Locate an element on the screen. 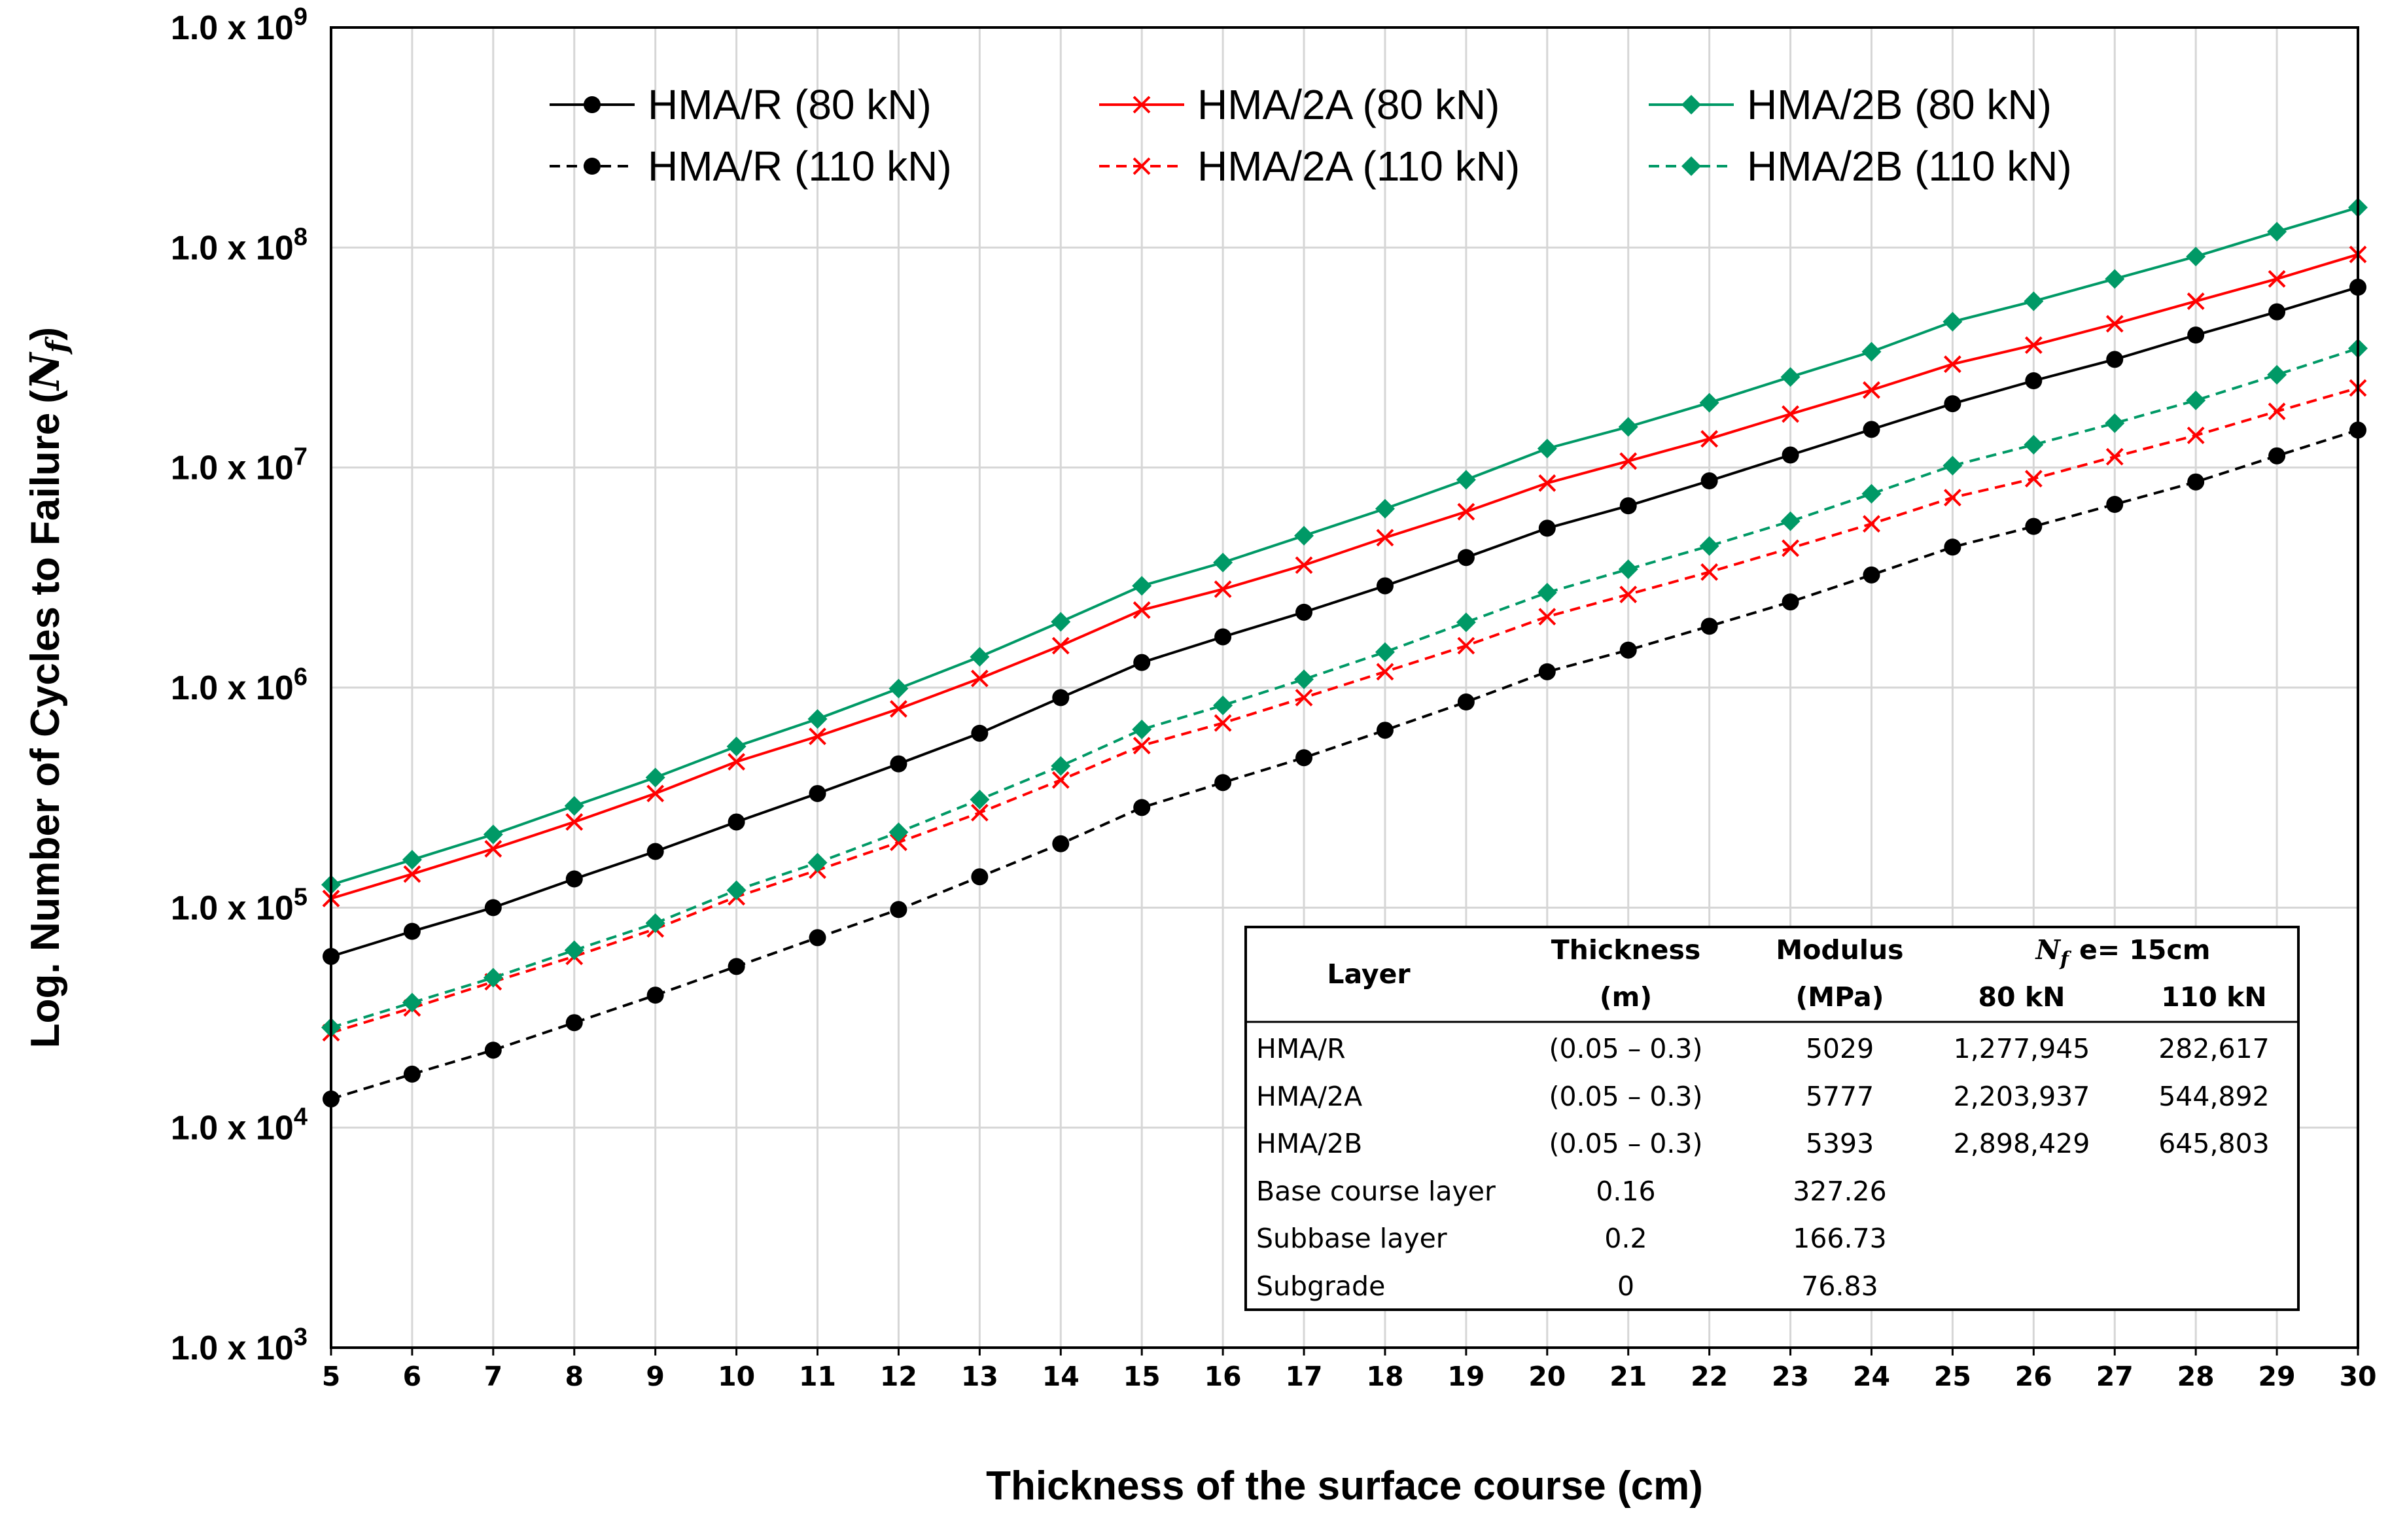  y-tick-label: 1.0 x 10⁹ is located at coordinates (239, 25).